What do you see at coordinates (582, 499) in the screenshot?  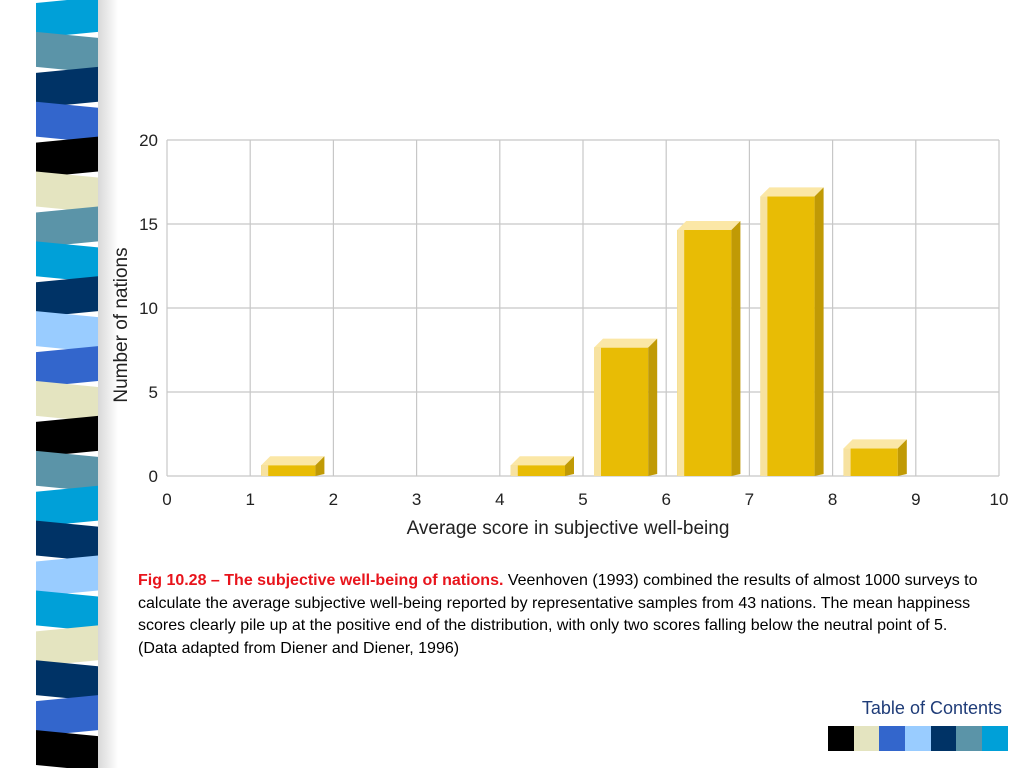 I see `x-tick-label: 5` at bounding box center [582, 499].